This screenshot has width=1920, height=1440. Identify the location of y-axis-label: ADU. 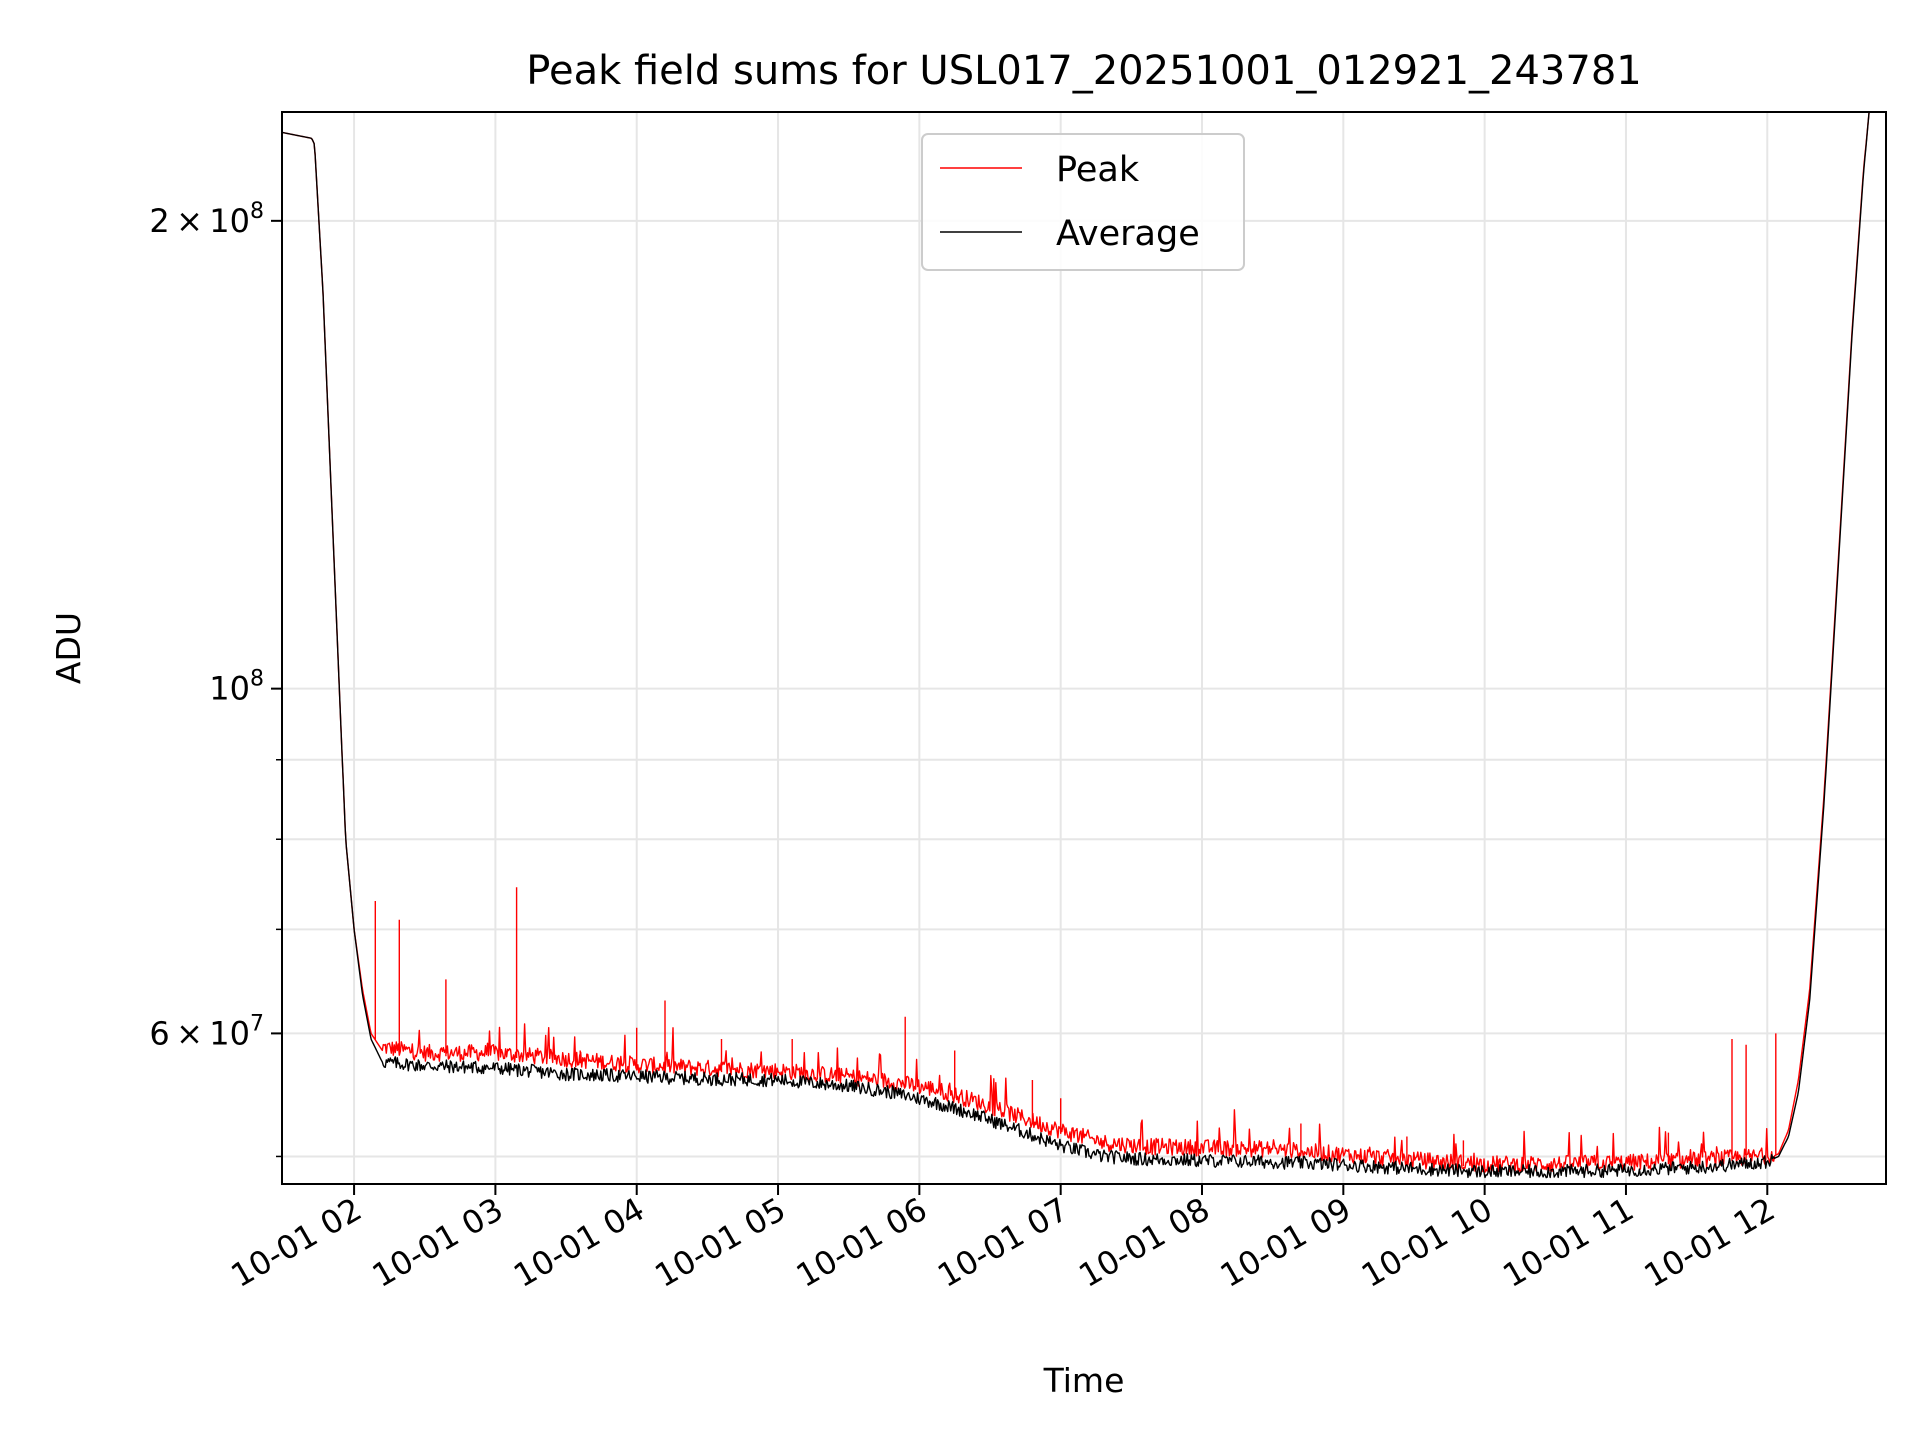
(68, 648).